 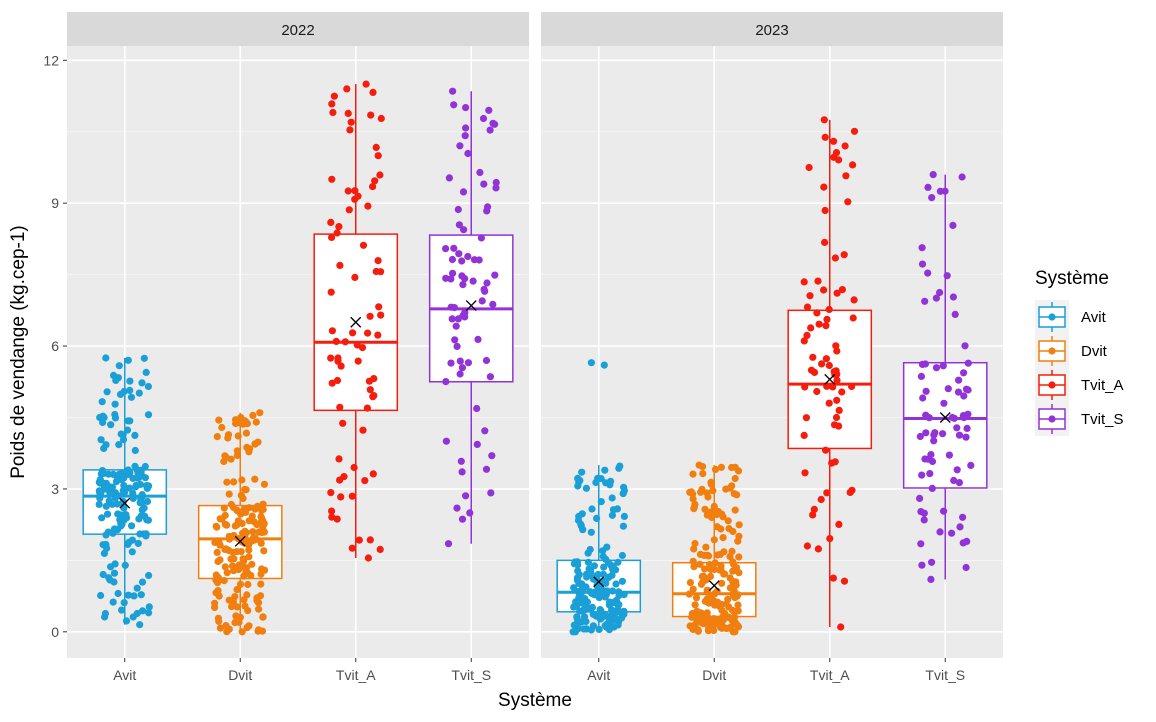 I want to click on facet-strip-label: 2023, so click(x=771, y=30).